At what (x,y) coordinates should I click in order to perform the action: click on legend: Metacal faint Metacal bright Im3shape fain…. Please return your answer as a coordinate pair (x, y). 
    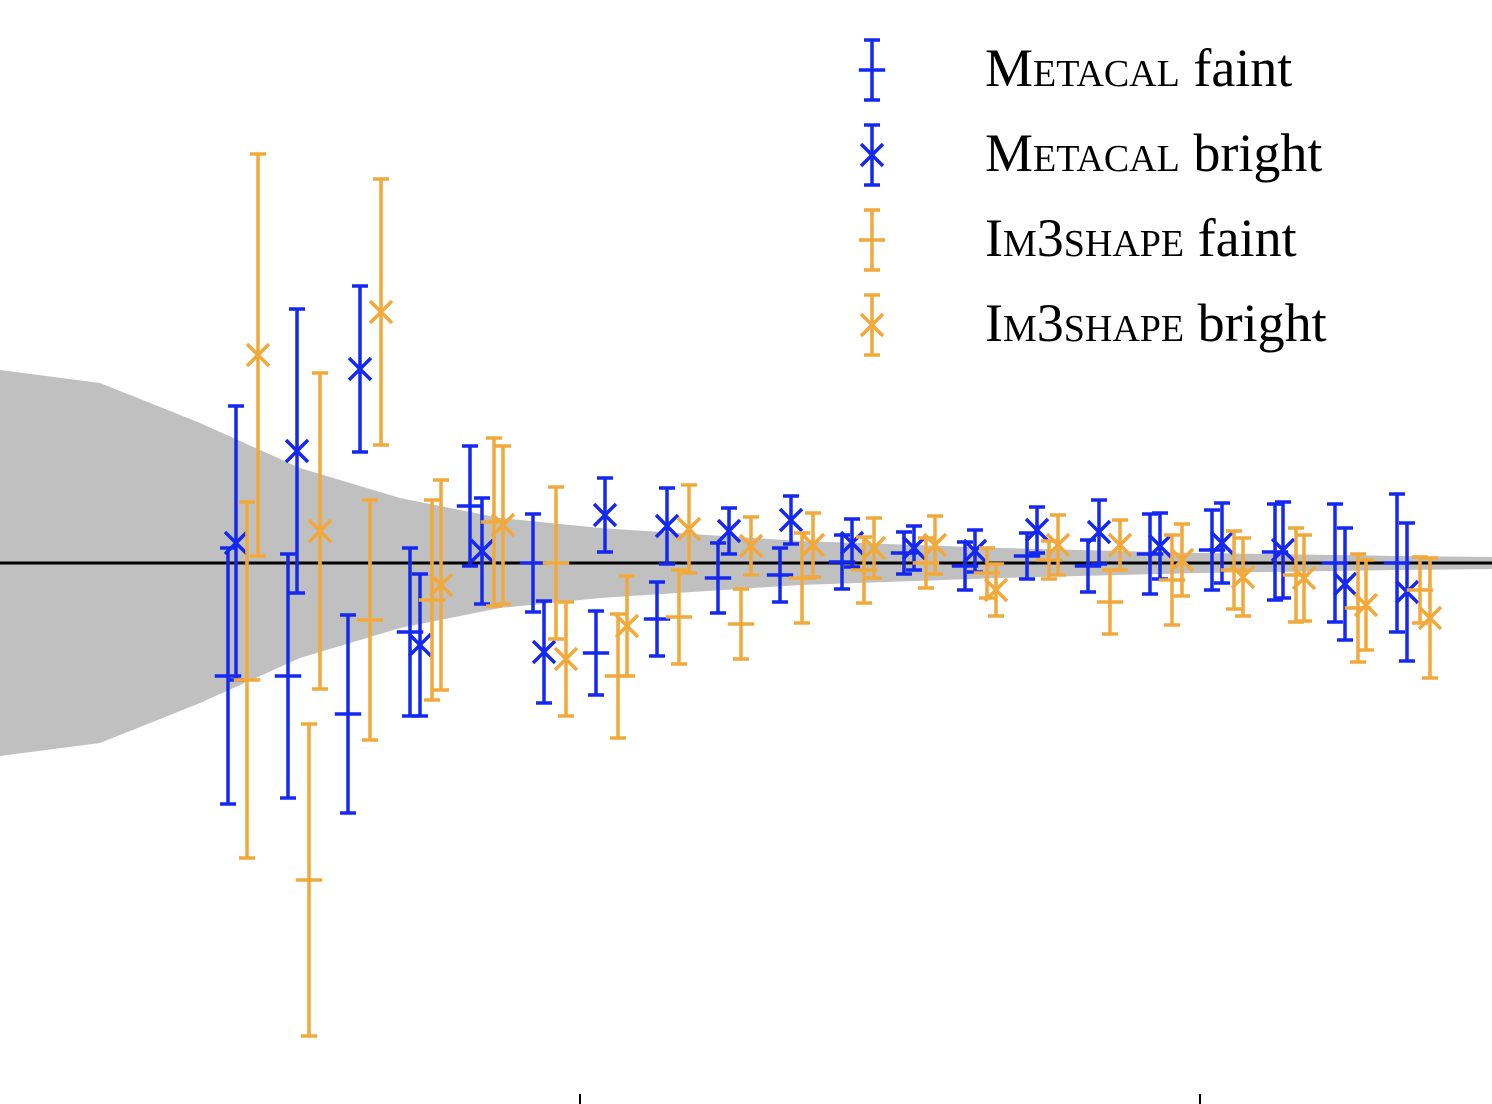
    Looking at the image, I should click on (1092, 197).